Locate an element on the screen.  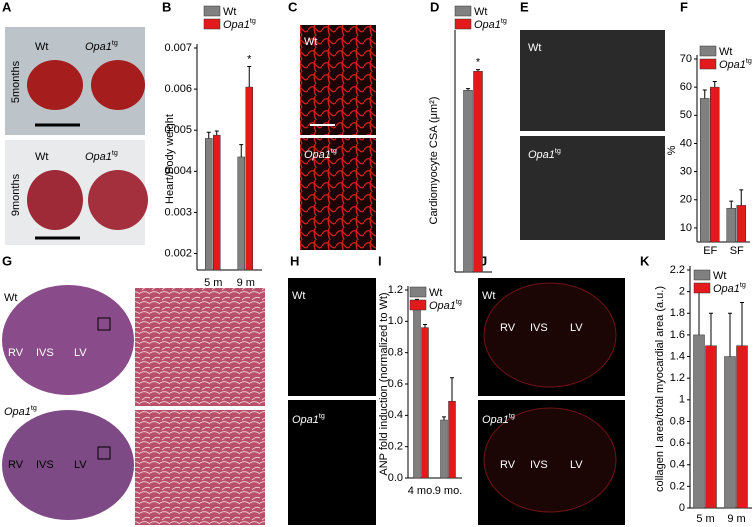
panel-letter: C is located at coordinates (293, 7).